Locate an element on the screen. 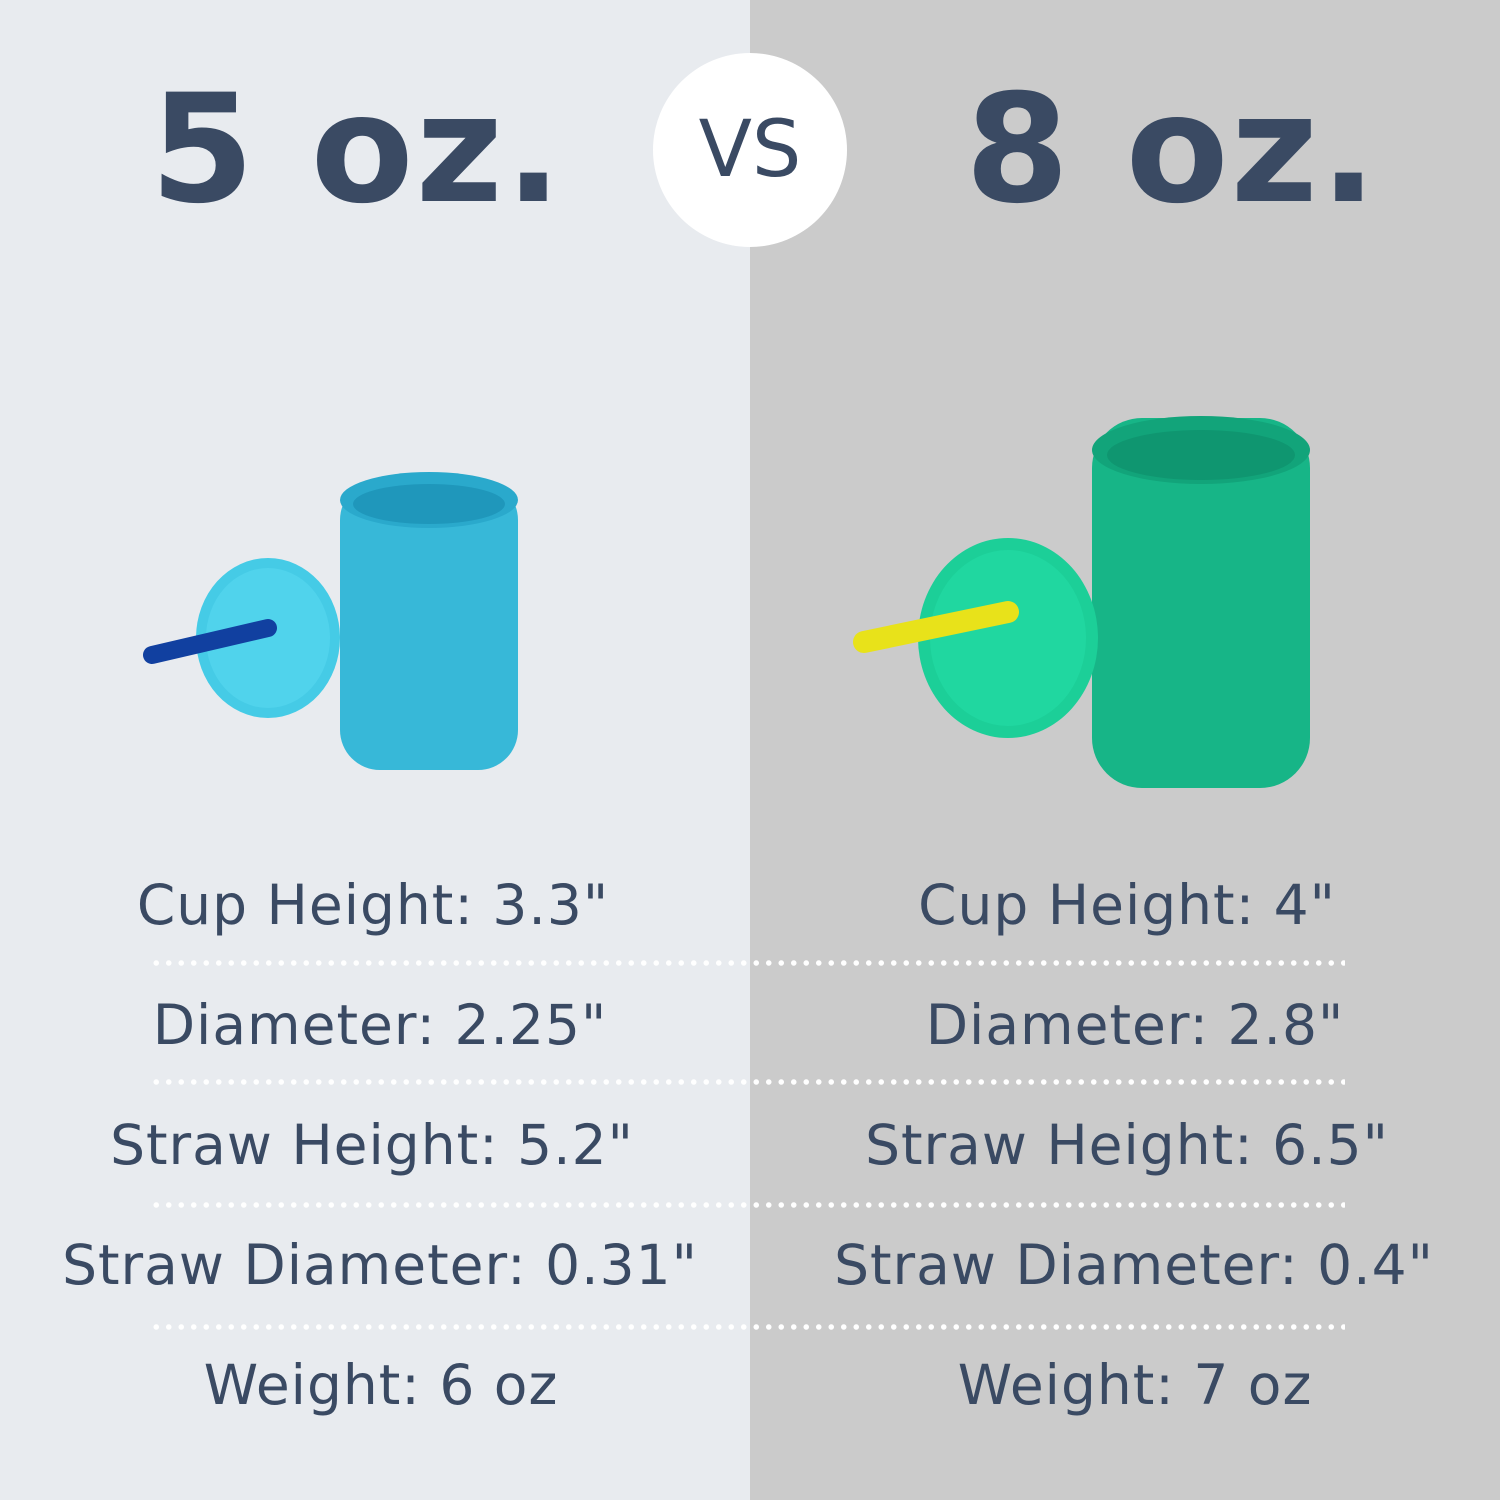 The width and height of the screenshot is (1500, 1500). left-spec-diameter: Diameter: 2.25" is located at coordinates (380, 1025).